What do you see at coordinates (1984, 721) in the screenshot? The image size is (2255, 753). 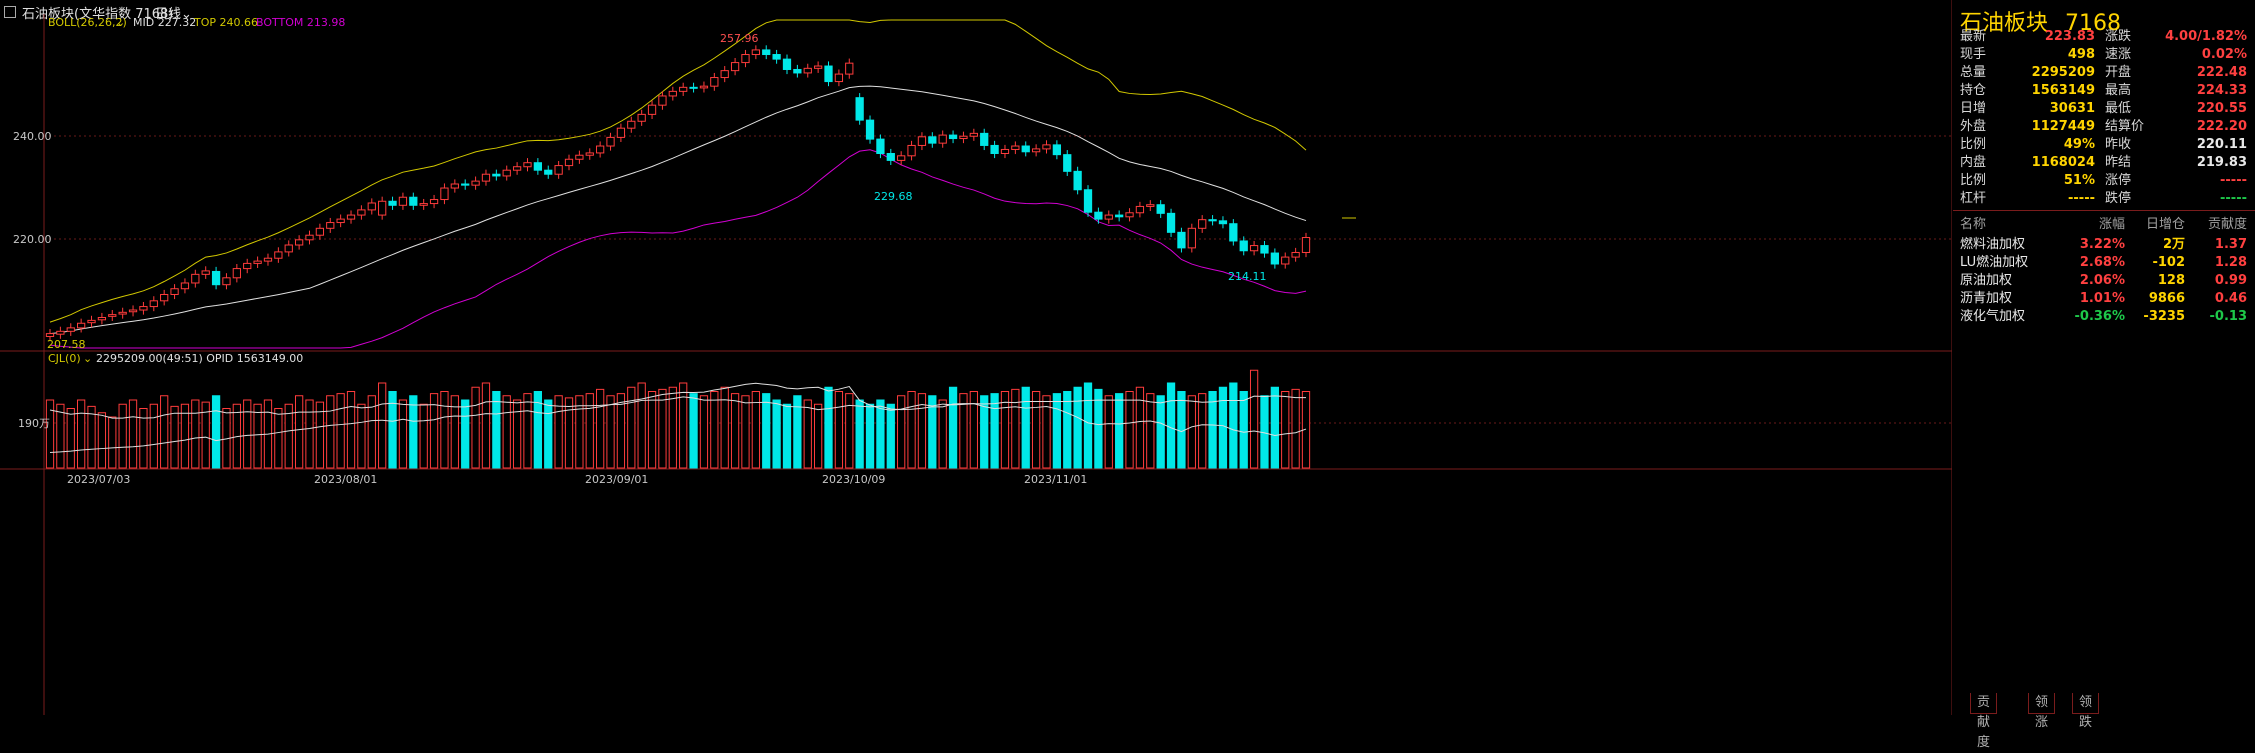 I see `tab-contribution: 贡献度` at bounding box center [1984, 721].